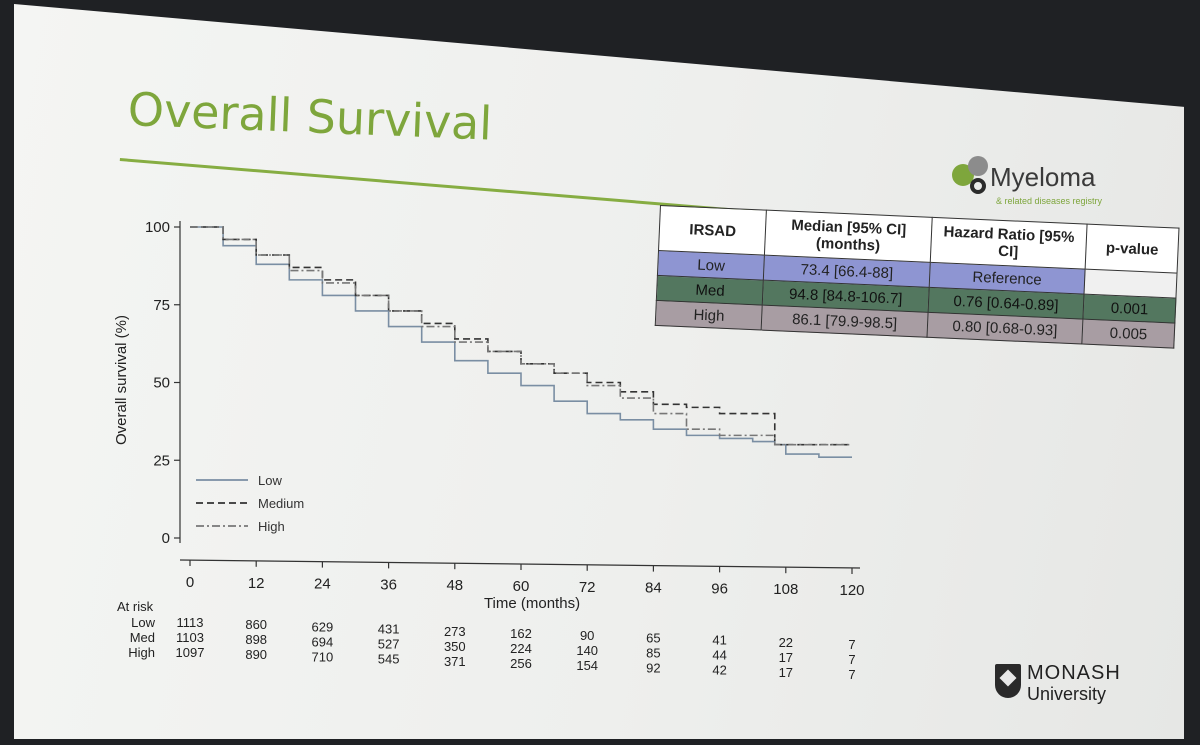 Image resolution: width=1200 pixels, height=745 pixels. What do you see at coordinates (653, 652) in the screenshot?
I see `at-risk-count: 85` at bounding box center [653, 652].